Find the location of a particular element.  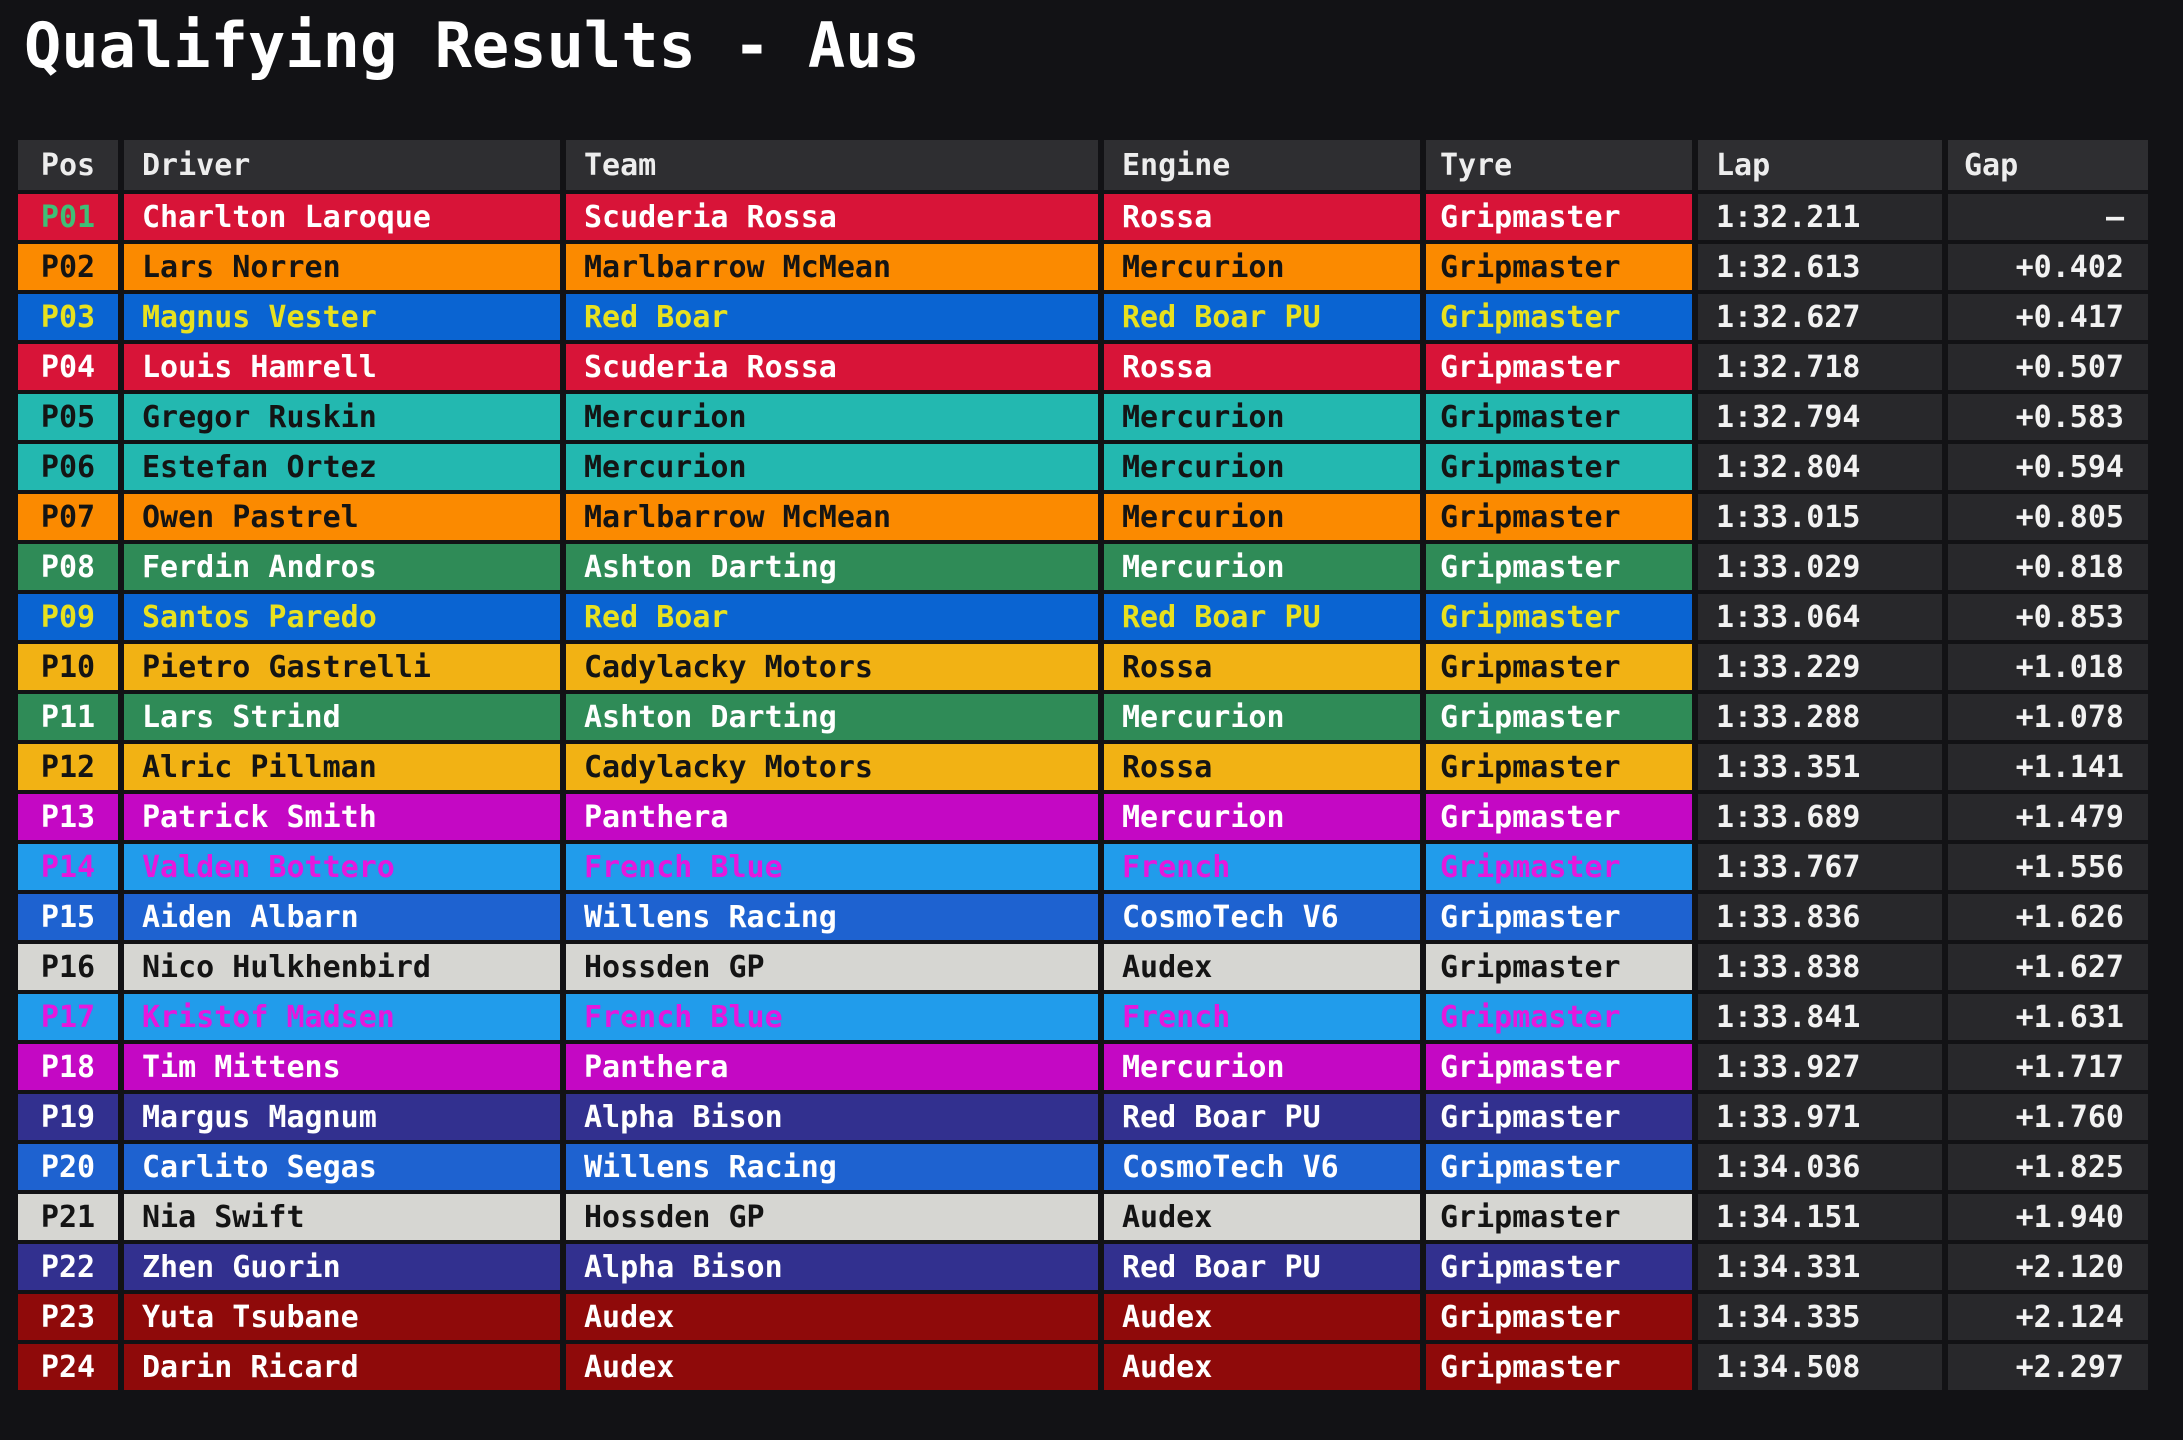

gap-cell: +1.760 is located at coordinates (2048, 1117).